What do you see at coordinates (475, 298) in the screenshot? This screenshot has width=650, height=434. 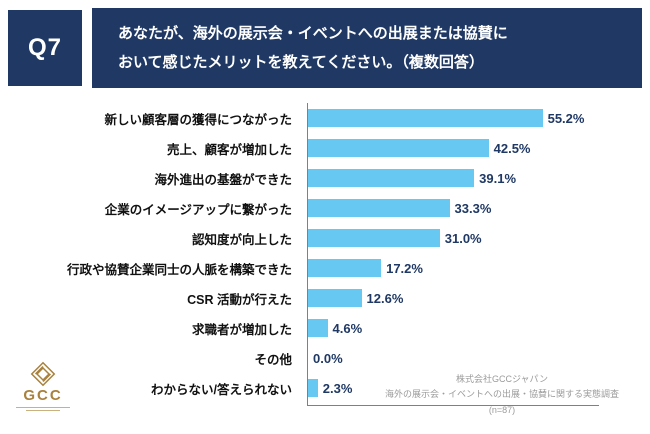 I see `bar-row: 12.6%` at bounding box center [475, 298].